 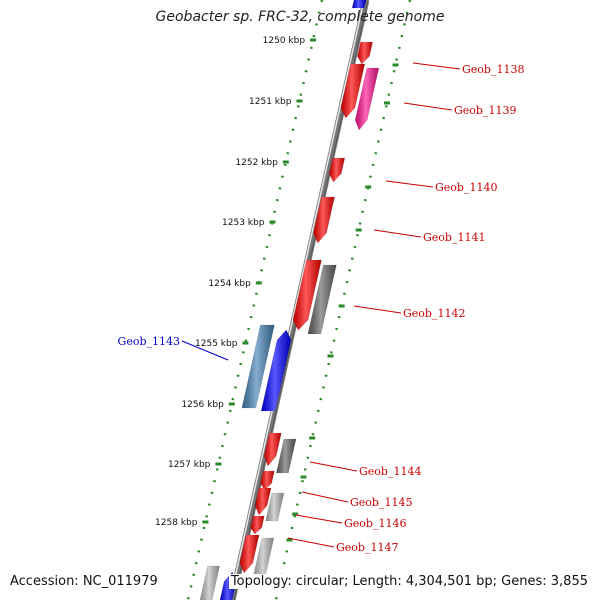 What do you see at coordinates (485, 110) in the screenshot?
I see `gene-label: Geob_1139` at bounding box center [485, 110].